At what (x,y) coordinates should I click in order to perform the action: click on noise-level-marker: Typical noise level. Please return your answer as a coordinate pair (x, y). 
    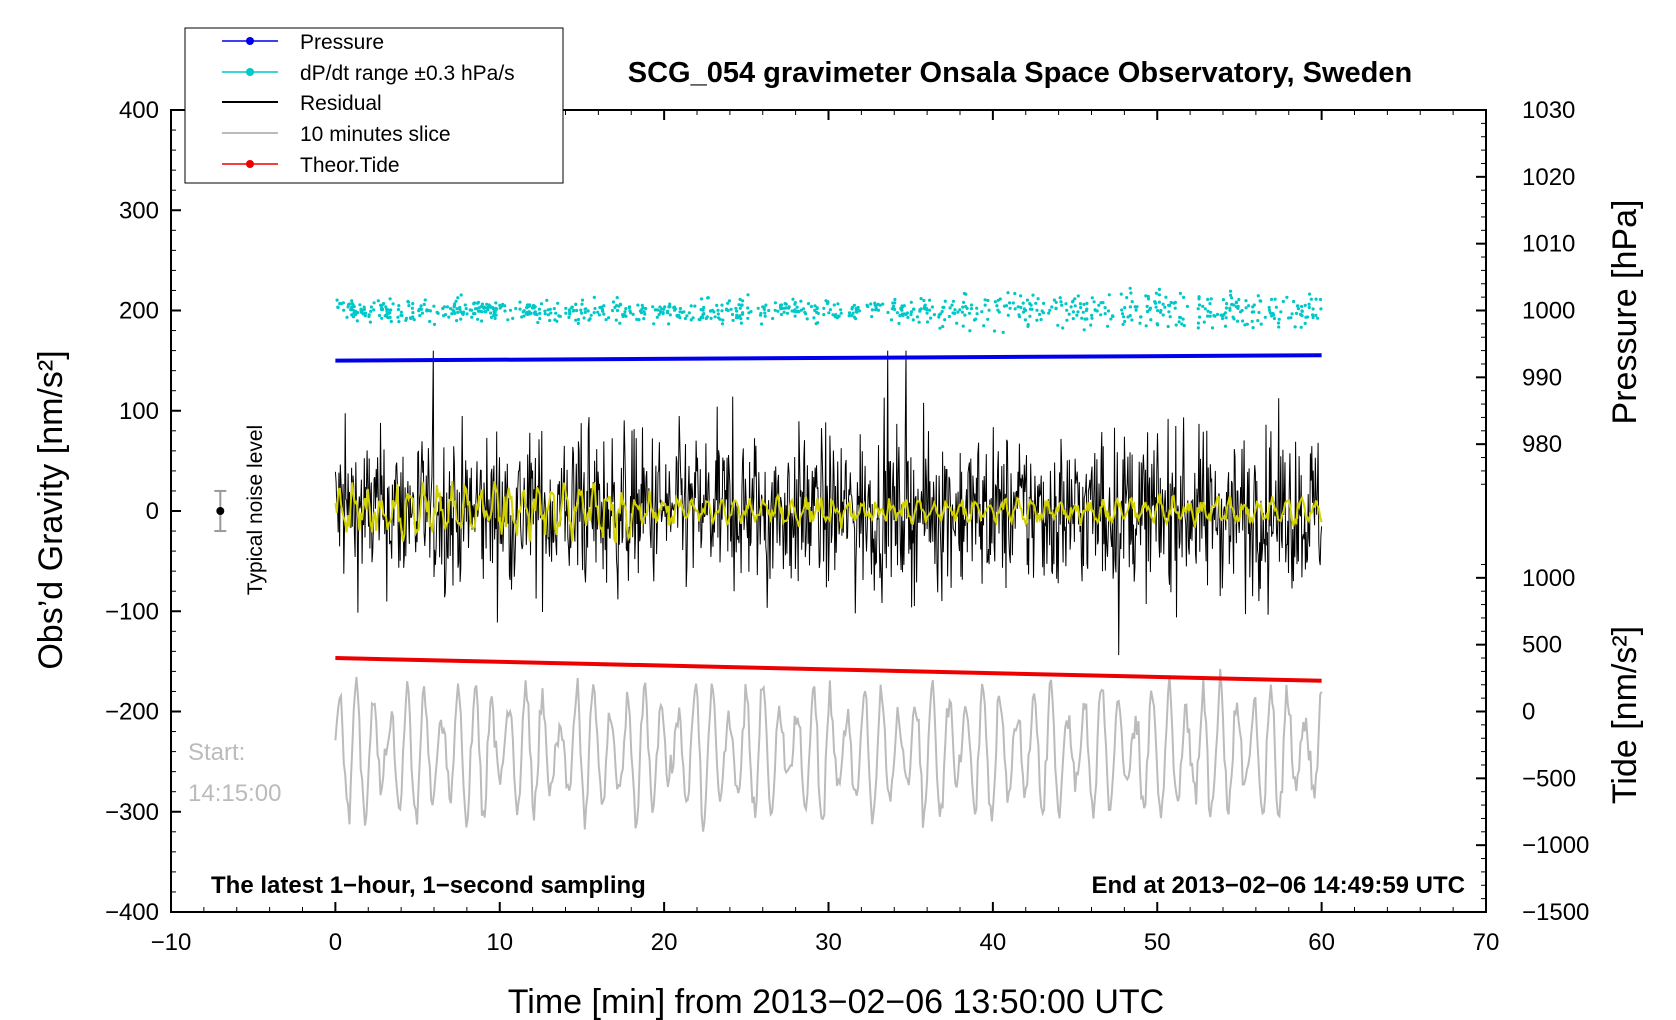
    Looking at the image, I should click on (240, 510).